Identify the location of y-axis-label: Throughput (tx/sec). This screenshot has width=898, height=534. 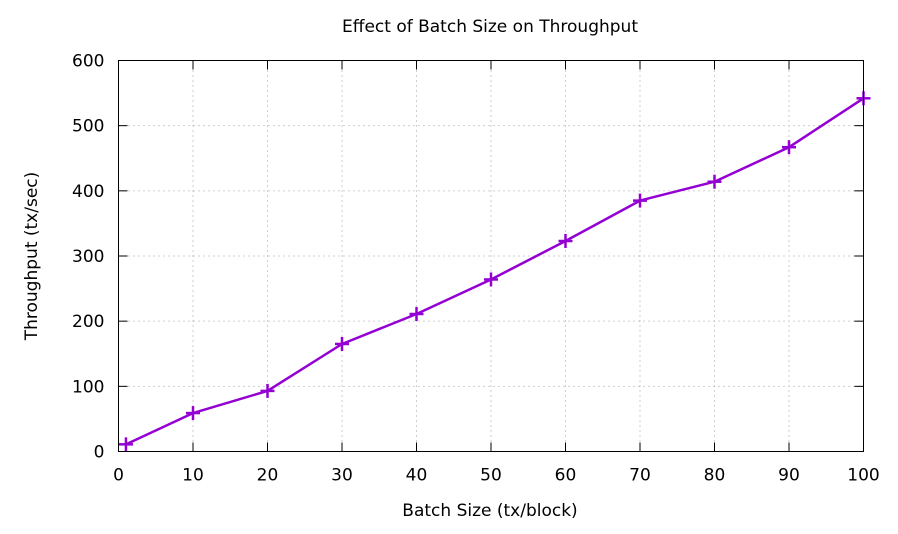
(32, 257).